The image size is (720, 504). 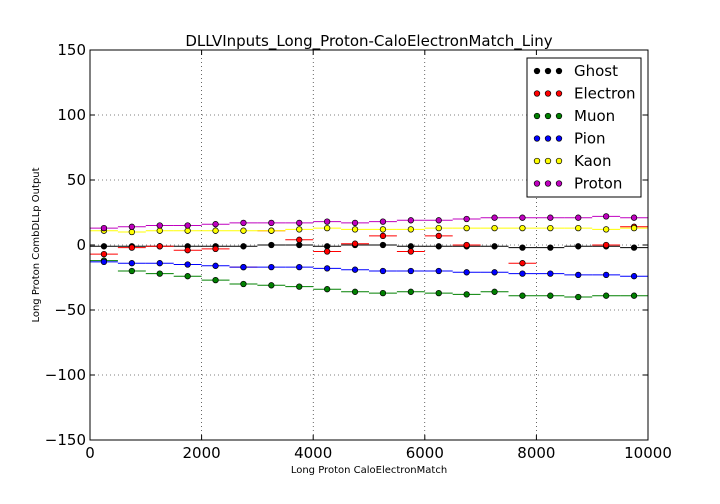 I want to click on series-kaon, so click(x=369, y=230).